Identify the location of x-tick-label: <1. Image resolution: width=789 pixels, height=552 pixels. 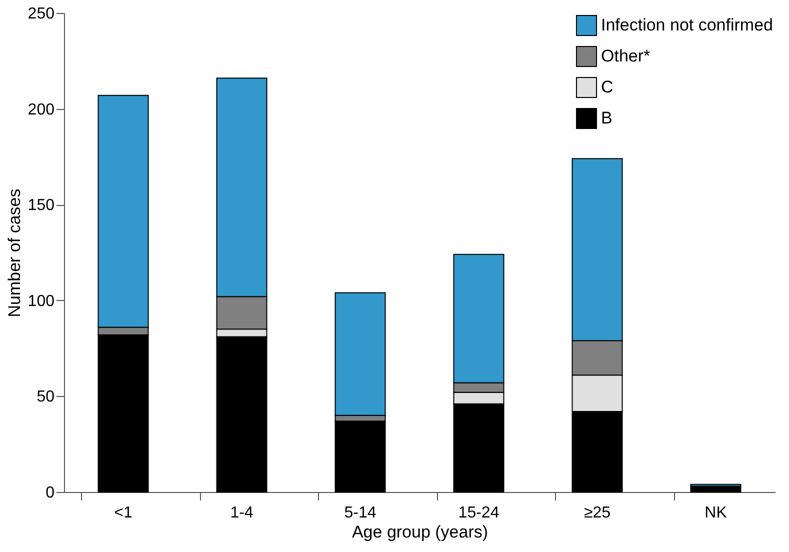
(123, 513).